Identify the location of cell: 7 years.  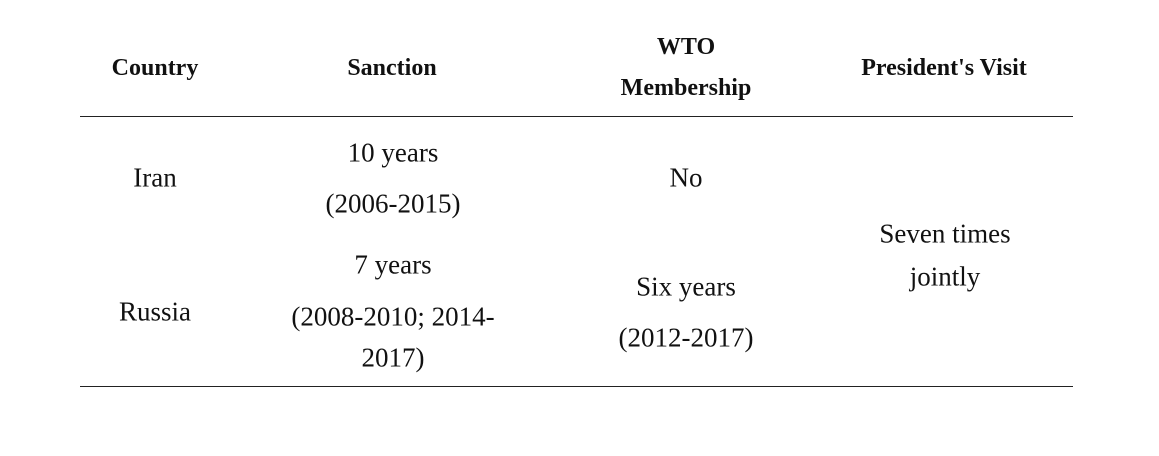
(393, 264).